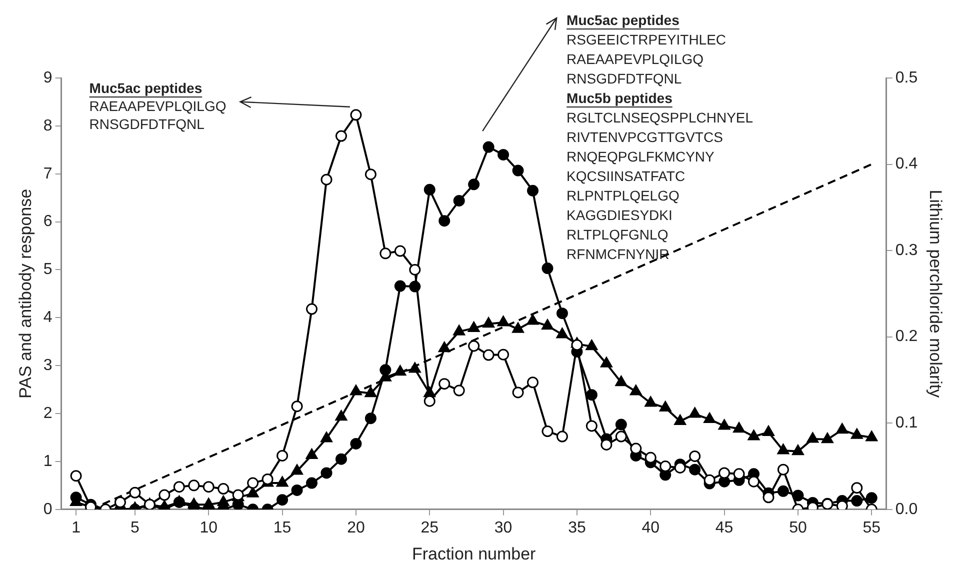  Describe the element at coordinates (651, 527) in the screenshot. I see `x-tick-label: 40` at that location.